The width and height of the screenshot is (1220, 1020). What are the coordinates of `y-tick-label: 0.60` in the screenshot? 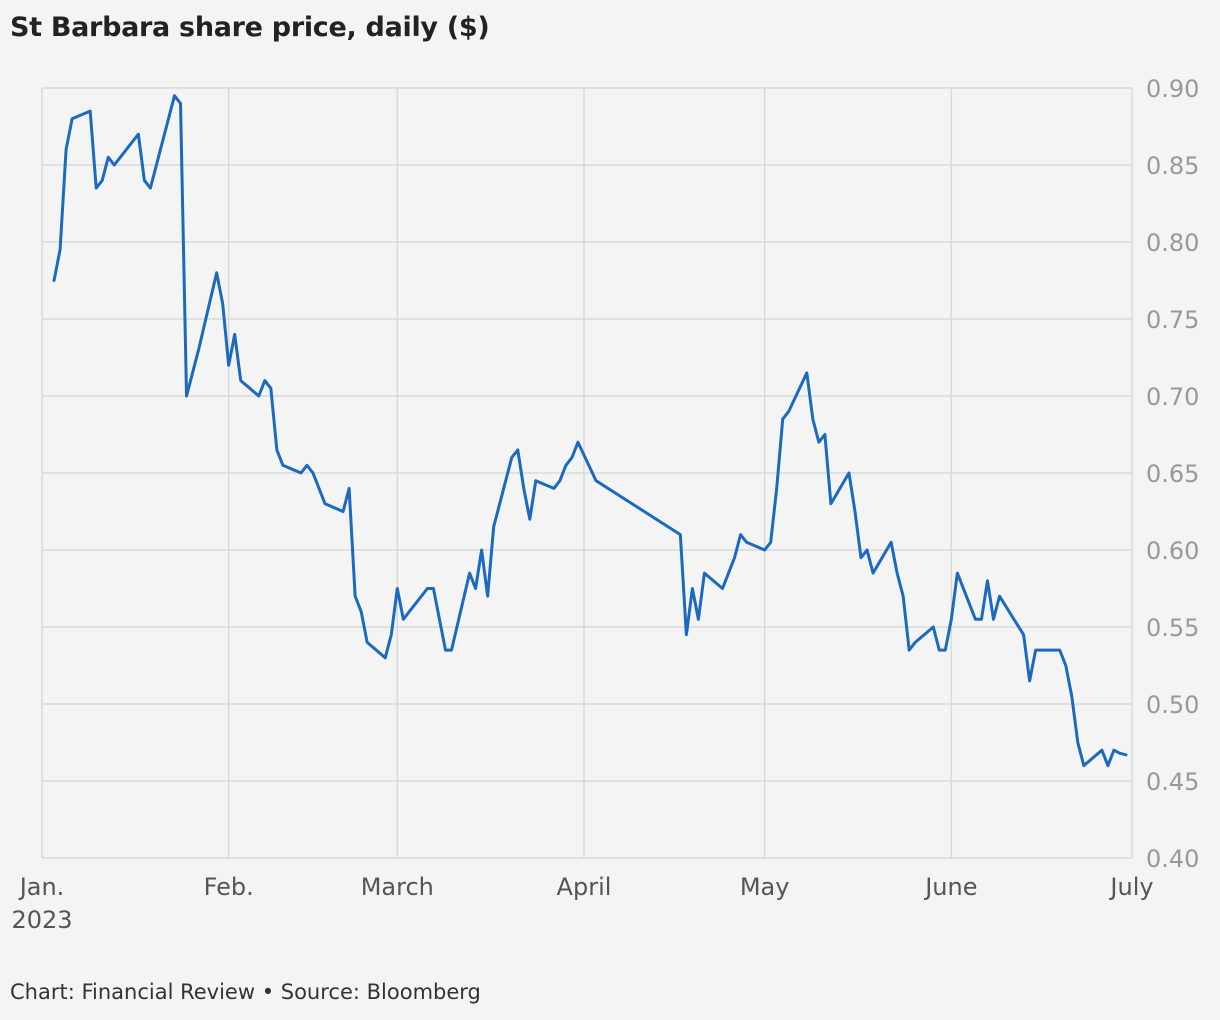 It's located at (1172, 551).